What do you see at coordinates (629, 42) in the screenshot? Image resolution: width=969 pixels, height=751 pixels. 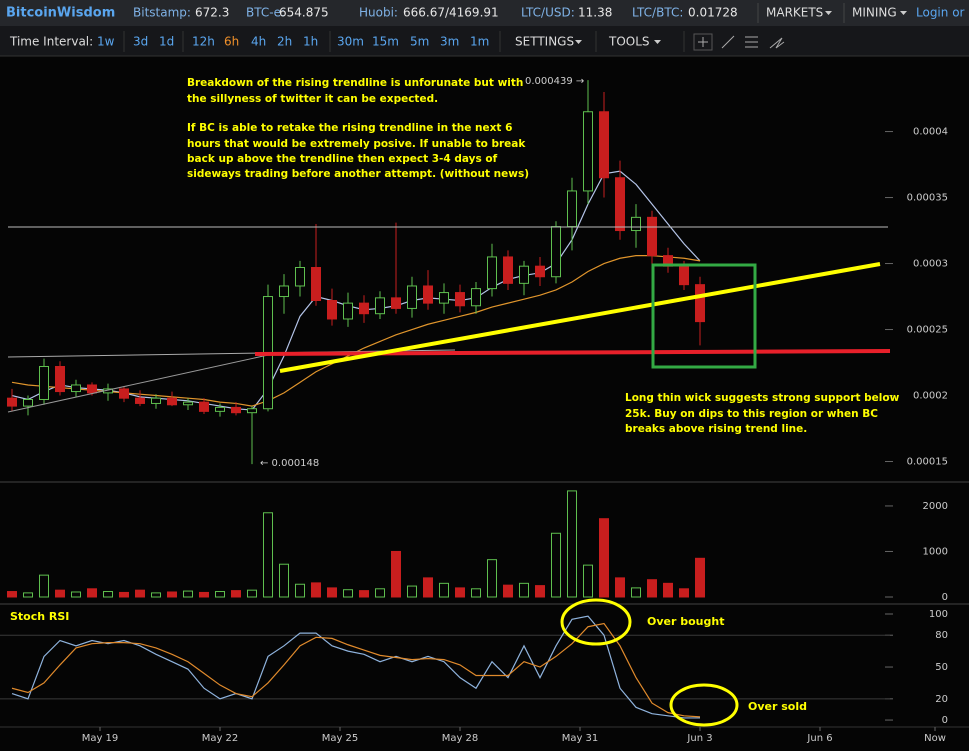 I see `tools-menu: TOOLS` at bounding box center [629, 42].